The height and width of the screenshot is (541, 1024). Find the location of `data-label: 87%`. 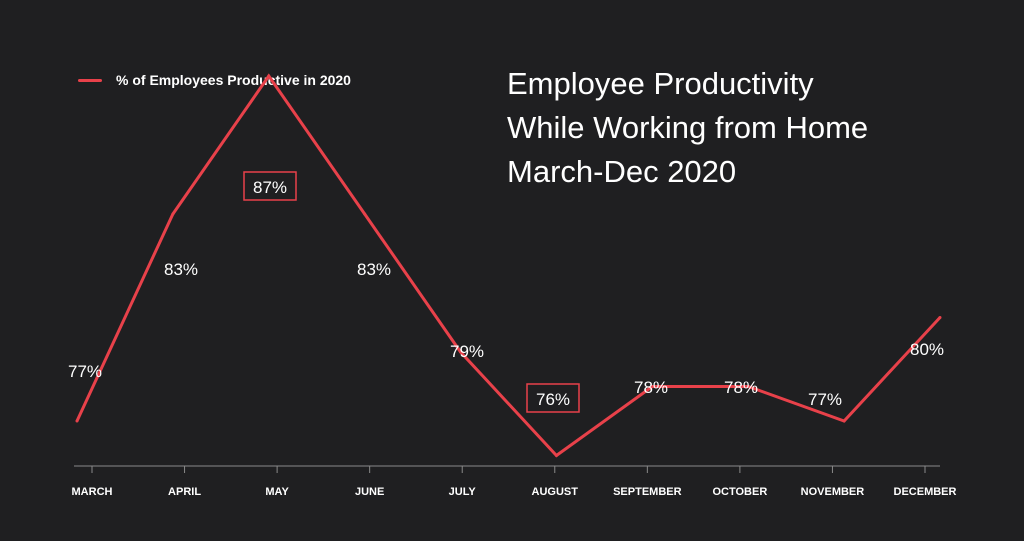

data-label: 87% is located at coordinates (270, 187).